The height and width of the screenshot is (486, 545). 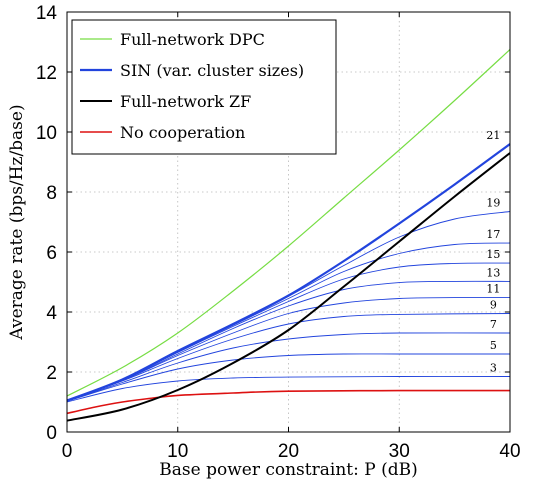 I want to click on y-tick-label: 8, so click(x=51, y=193).